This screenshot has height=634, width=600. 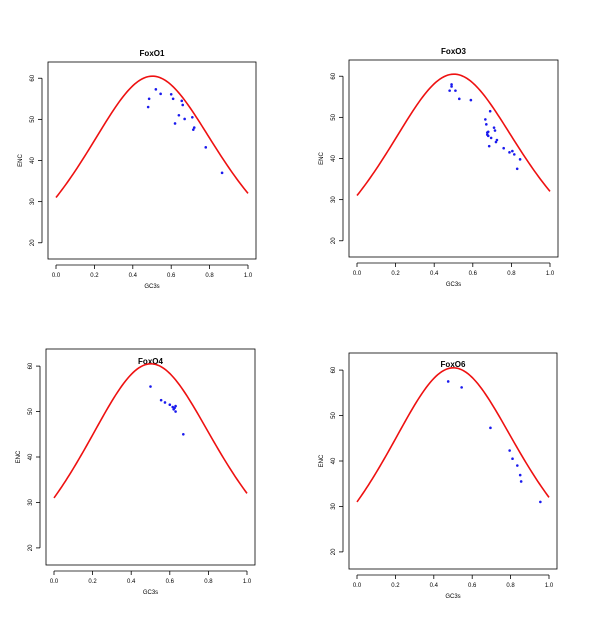 What do you see at coordinates (453, 51) in the screenshot?
I see `chart-title: FoxO3` at bounding box center [453, 51].